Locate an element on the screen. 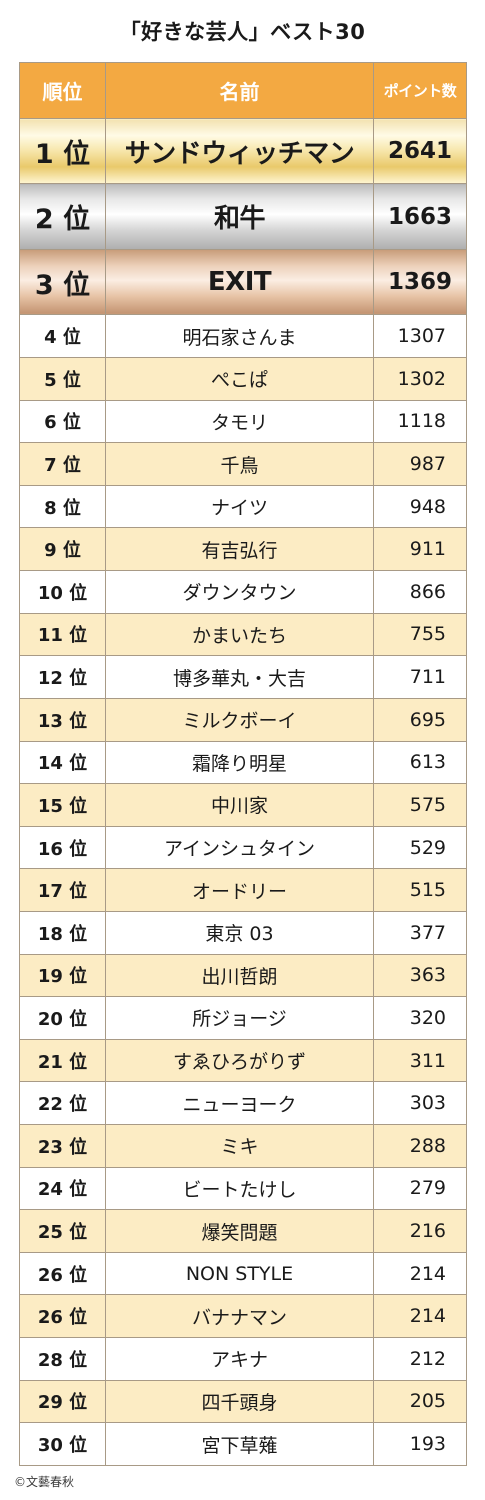  table-row: 21 位すゑひろがりず 311 is located at coordinates (243, 1060).